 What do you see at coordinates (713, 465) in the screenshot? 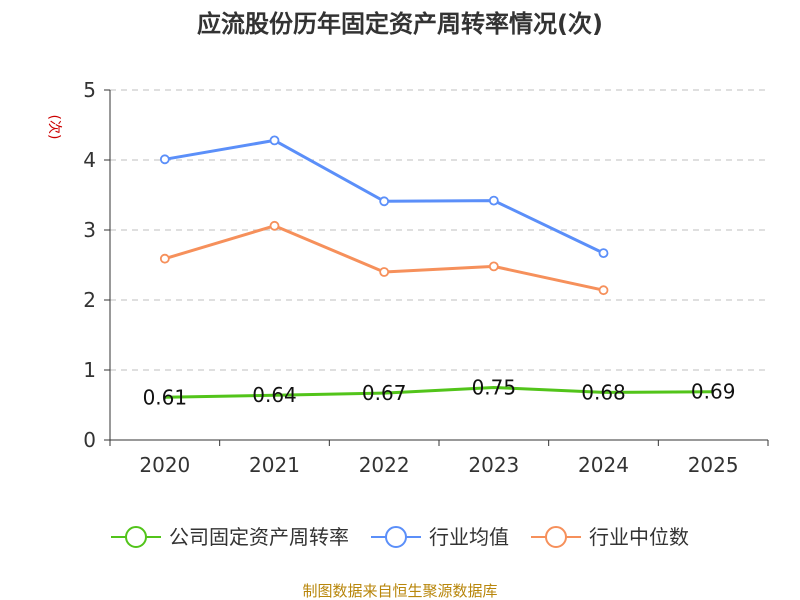
I see `x-tick-label: 2025` at bounding box center [713, 465].